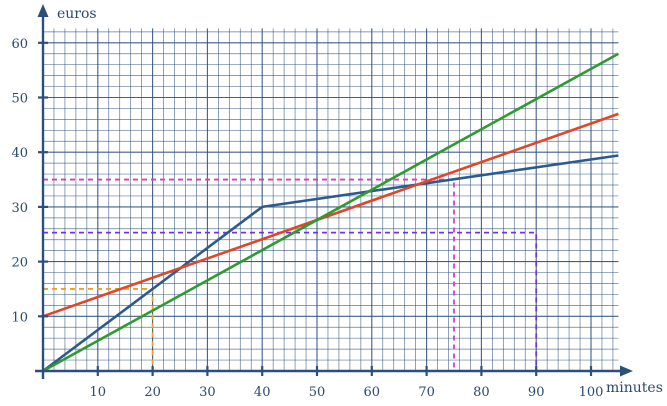  Describe the element at coordinates (77, 14) in the screenshot. I see `y-axis-label: euros` at that location.